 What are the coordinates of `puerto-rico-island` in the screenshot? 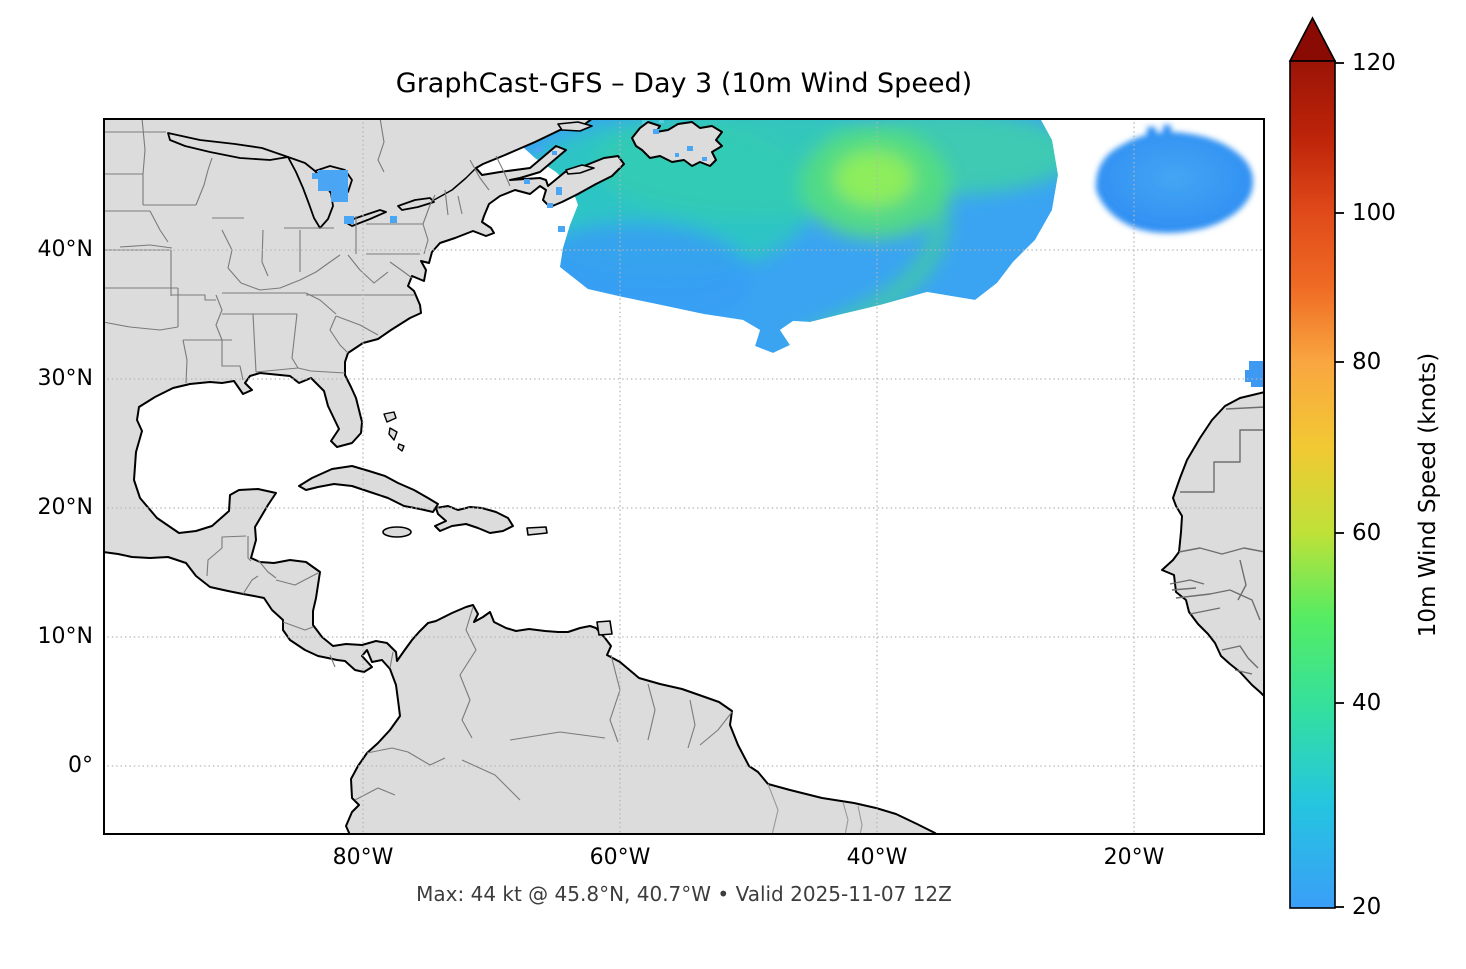 It's located at (537, 531).